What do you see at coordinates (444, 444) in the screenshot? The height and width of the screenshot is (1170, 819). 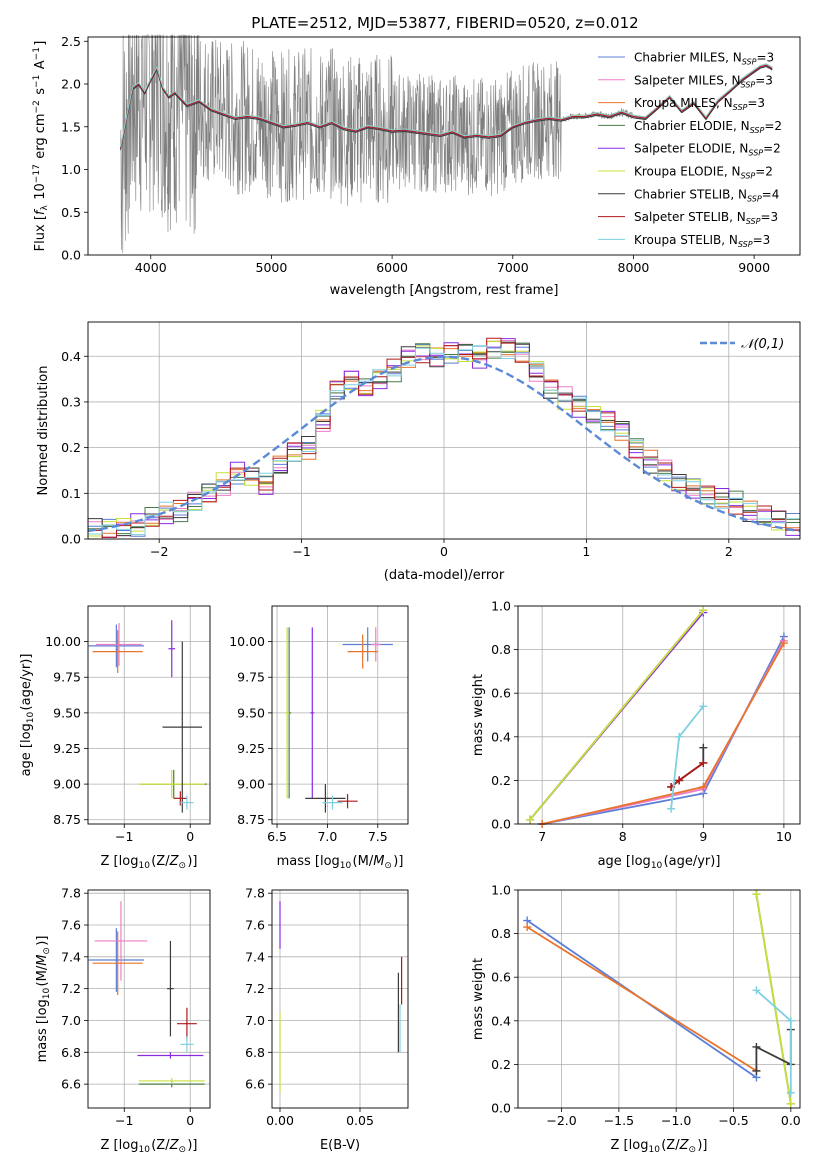 I see `normal-curve-line` at bounding box center [444, 444].